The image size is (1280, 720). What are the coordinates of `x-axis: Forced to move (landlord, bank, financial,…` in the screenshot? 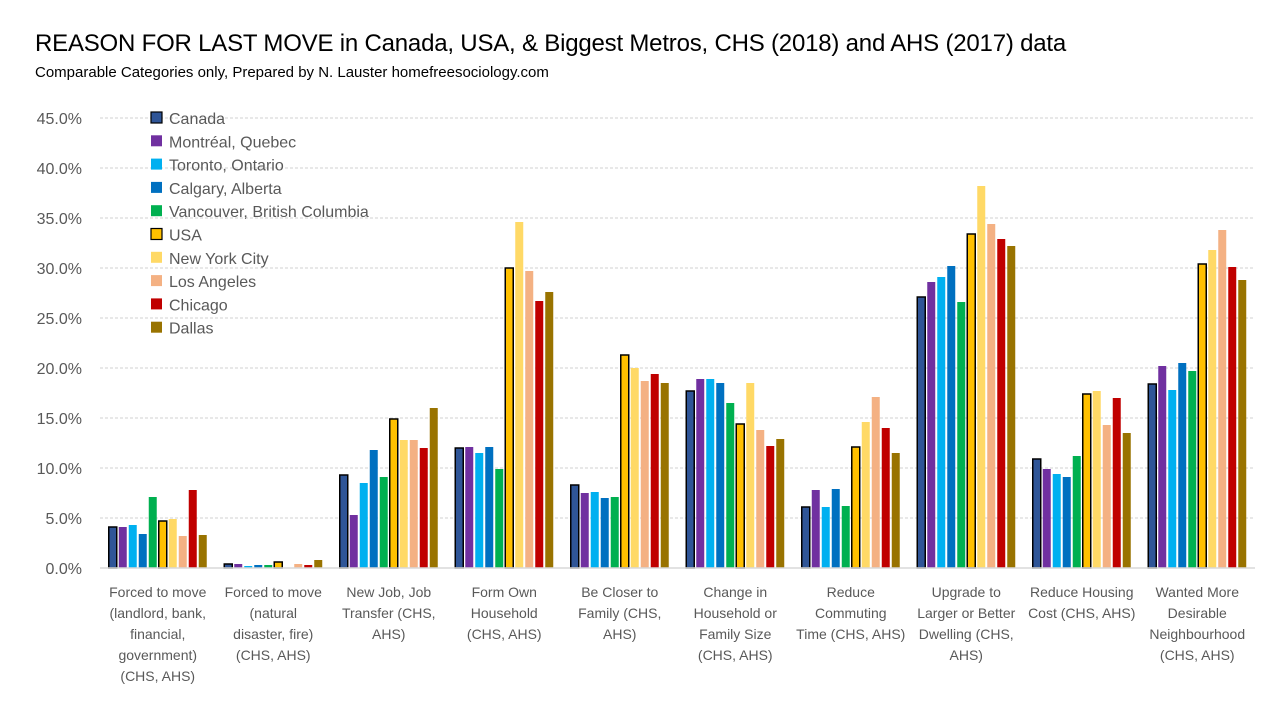 It's located at (677, 634).